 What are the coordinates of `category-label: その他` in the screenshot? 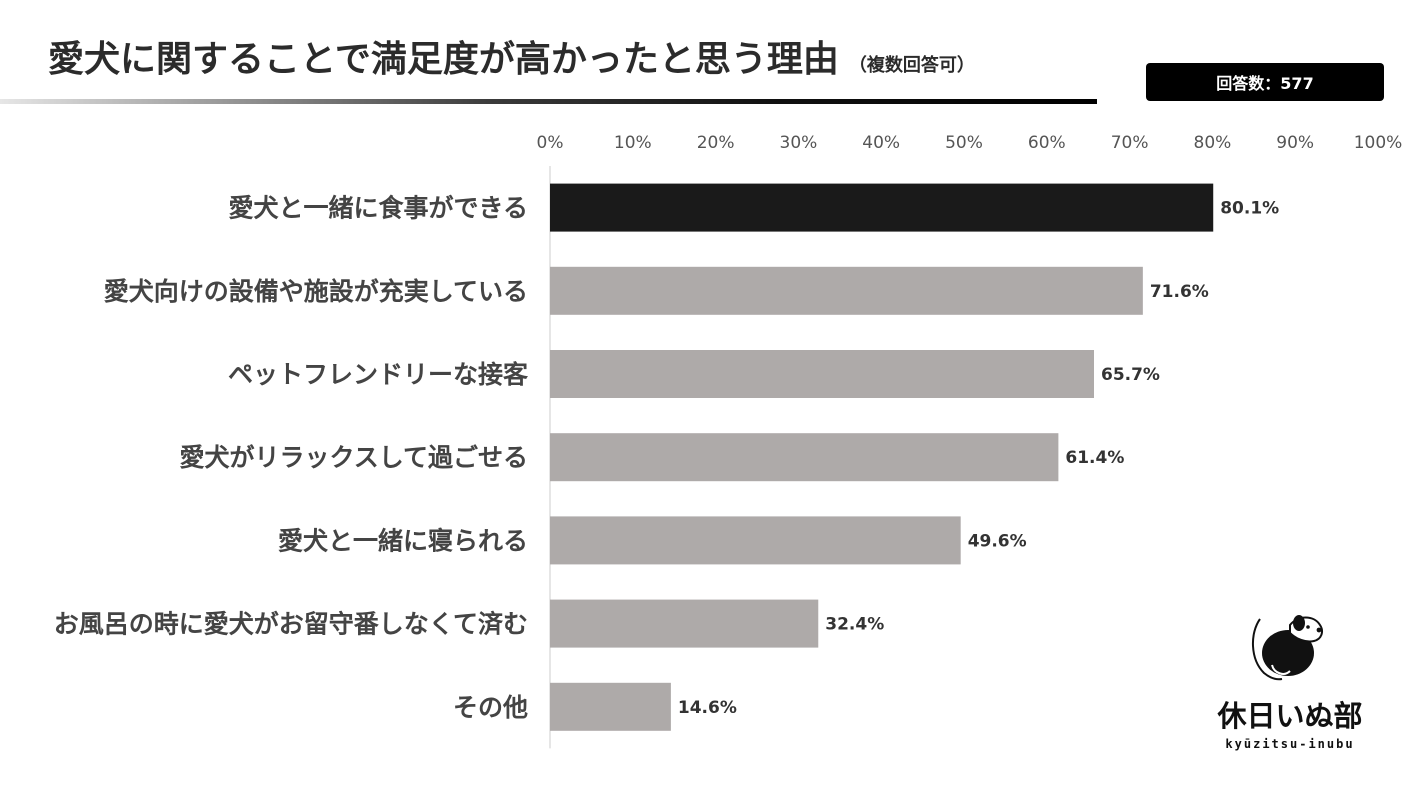 It's located at (490, 707).